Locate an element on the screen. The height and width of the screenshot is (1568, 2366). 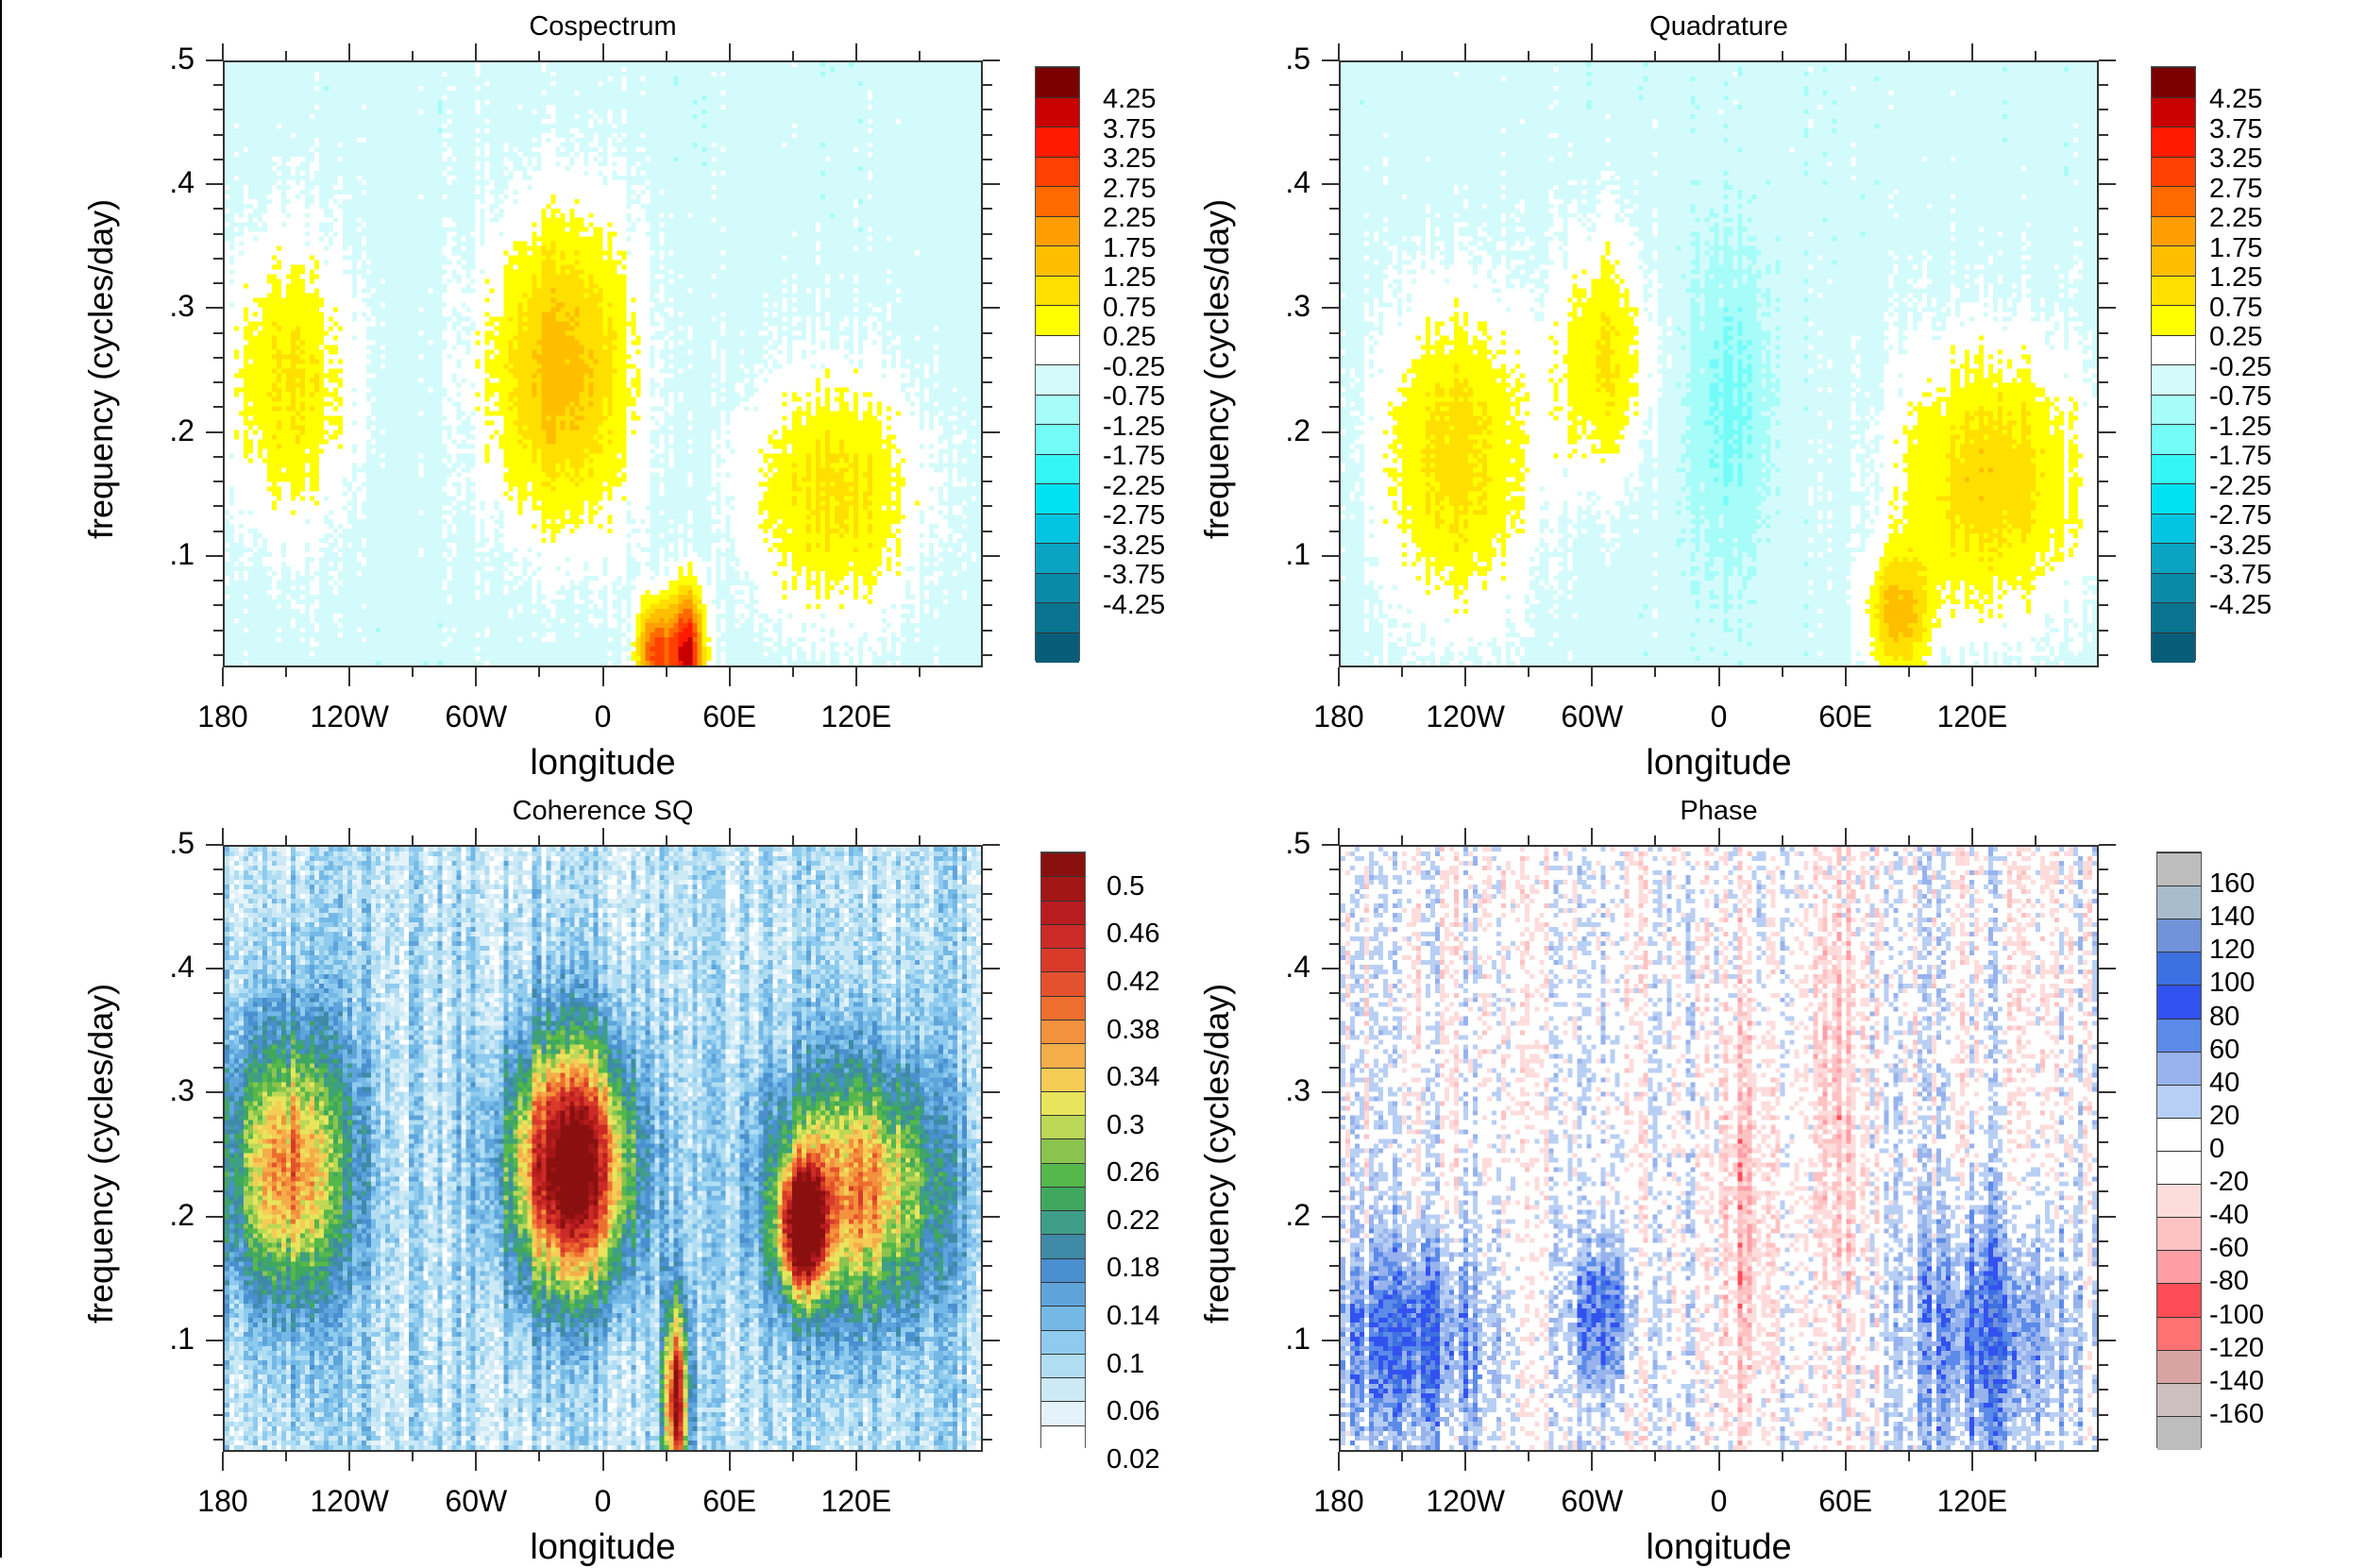
colorbar-label: -1.75 is located at coordinates (2241, 457).